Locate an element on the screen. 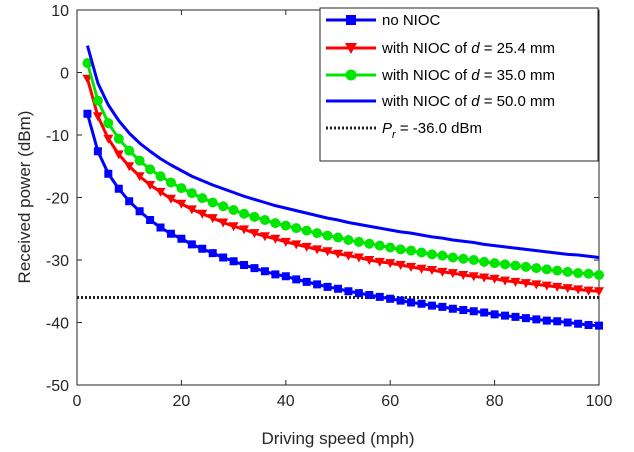 The height and width of the screenshot is (452, 634). legend-label: with NIOC of d = 35.0 mm is located at coordinates (468, 75).